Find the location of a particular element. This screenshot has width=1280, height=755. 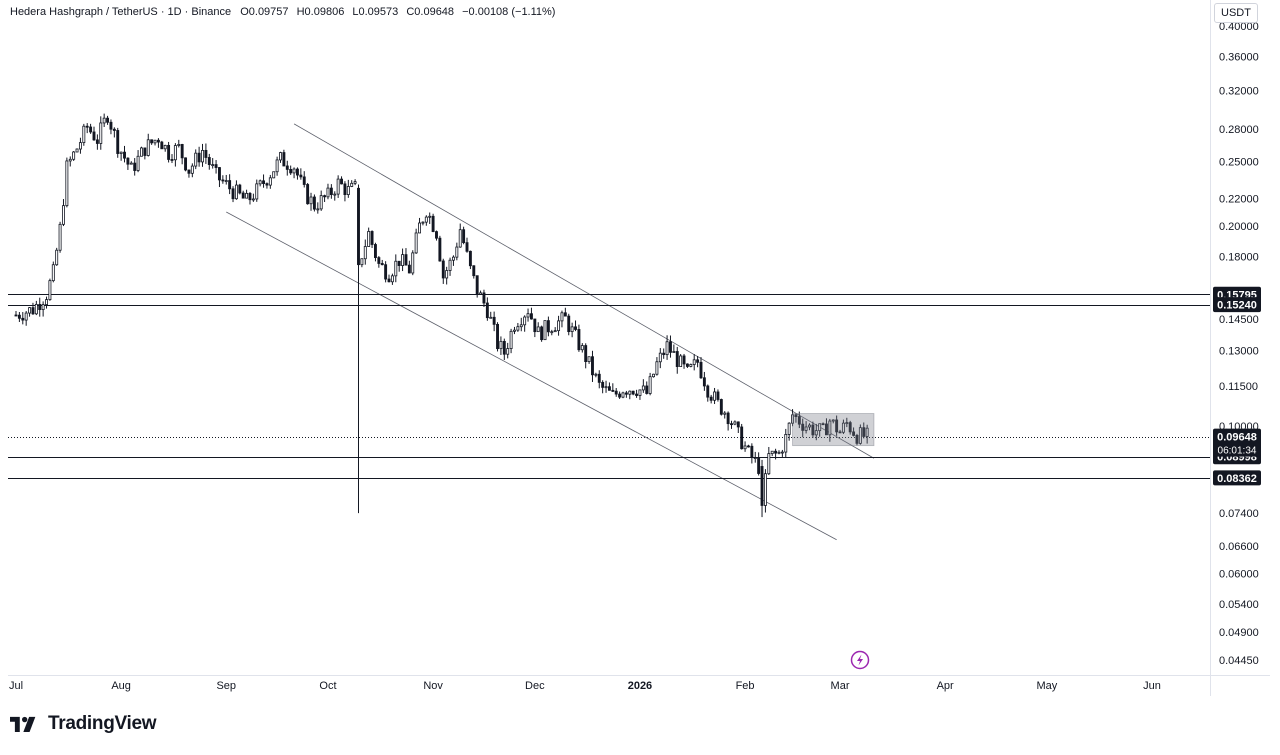

consolidation-range-box is located at coordinates (833, 430).